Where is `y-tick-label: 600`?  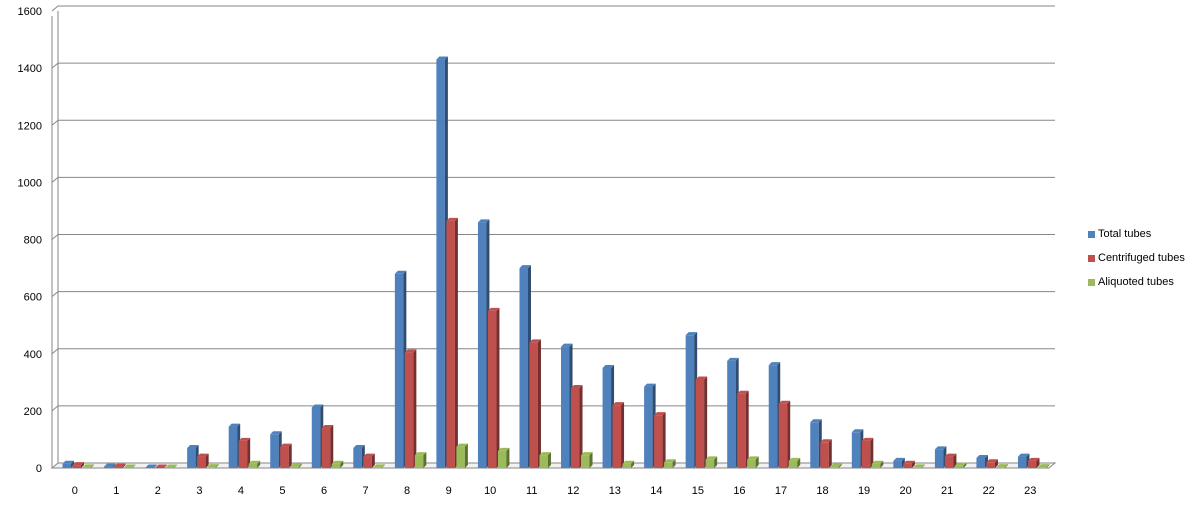
y-tick-label: 600 is located at coordinates (33, 298).